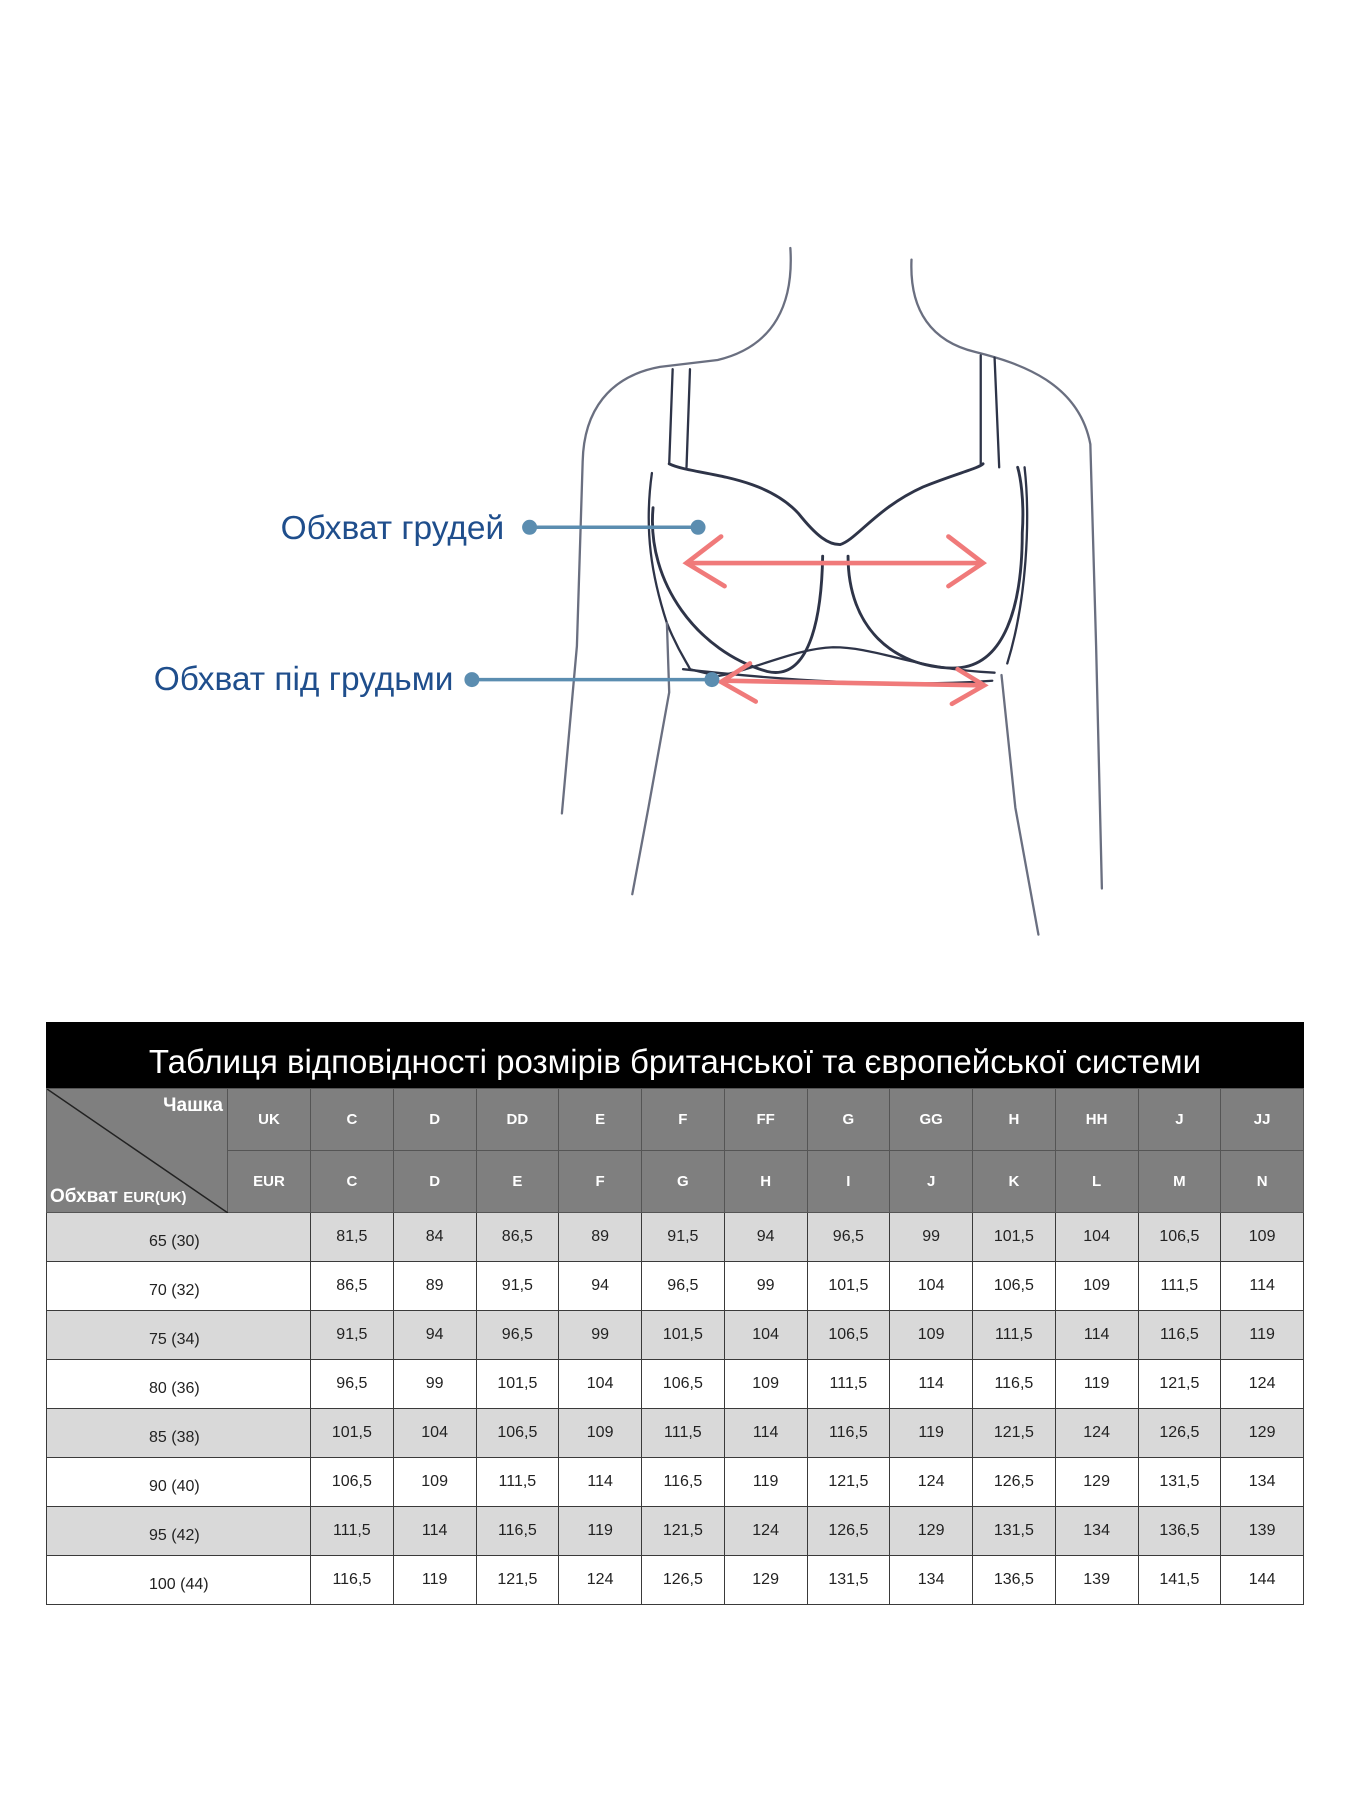  Describe the element at coordinates (155, 1197) in the screenshot. I see `band-label-system: EUR(UK)` at that location.